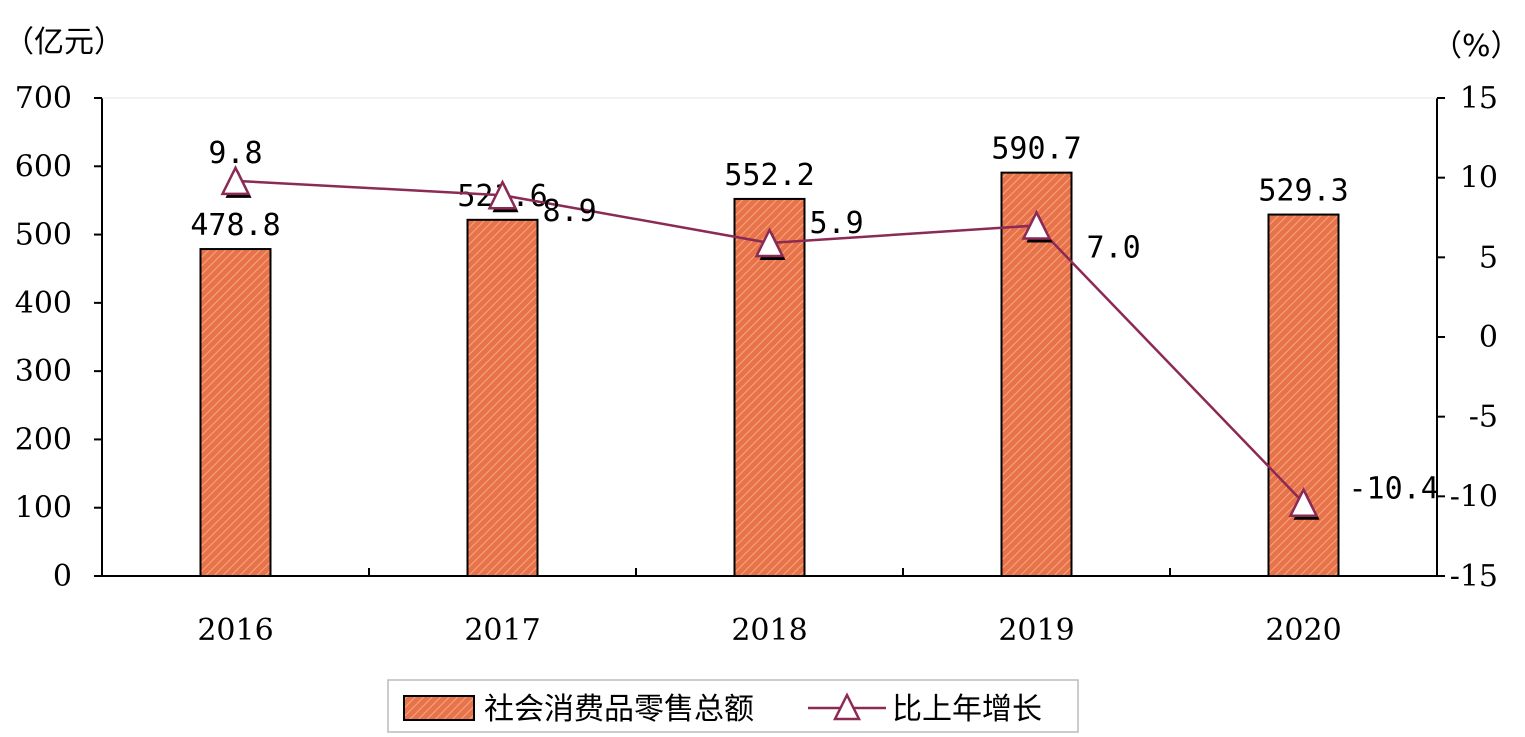 Image resolution: width=1525 pixels, height=737 pixels. Describe the element at coordinates (1488, 257) in the screenshot. I see `right-tick-label: 5` at that location.